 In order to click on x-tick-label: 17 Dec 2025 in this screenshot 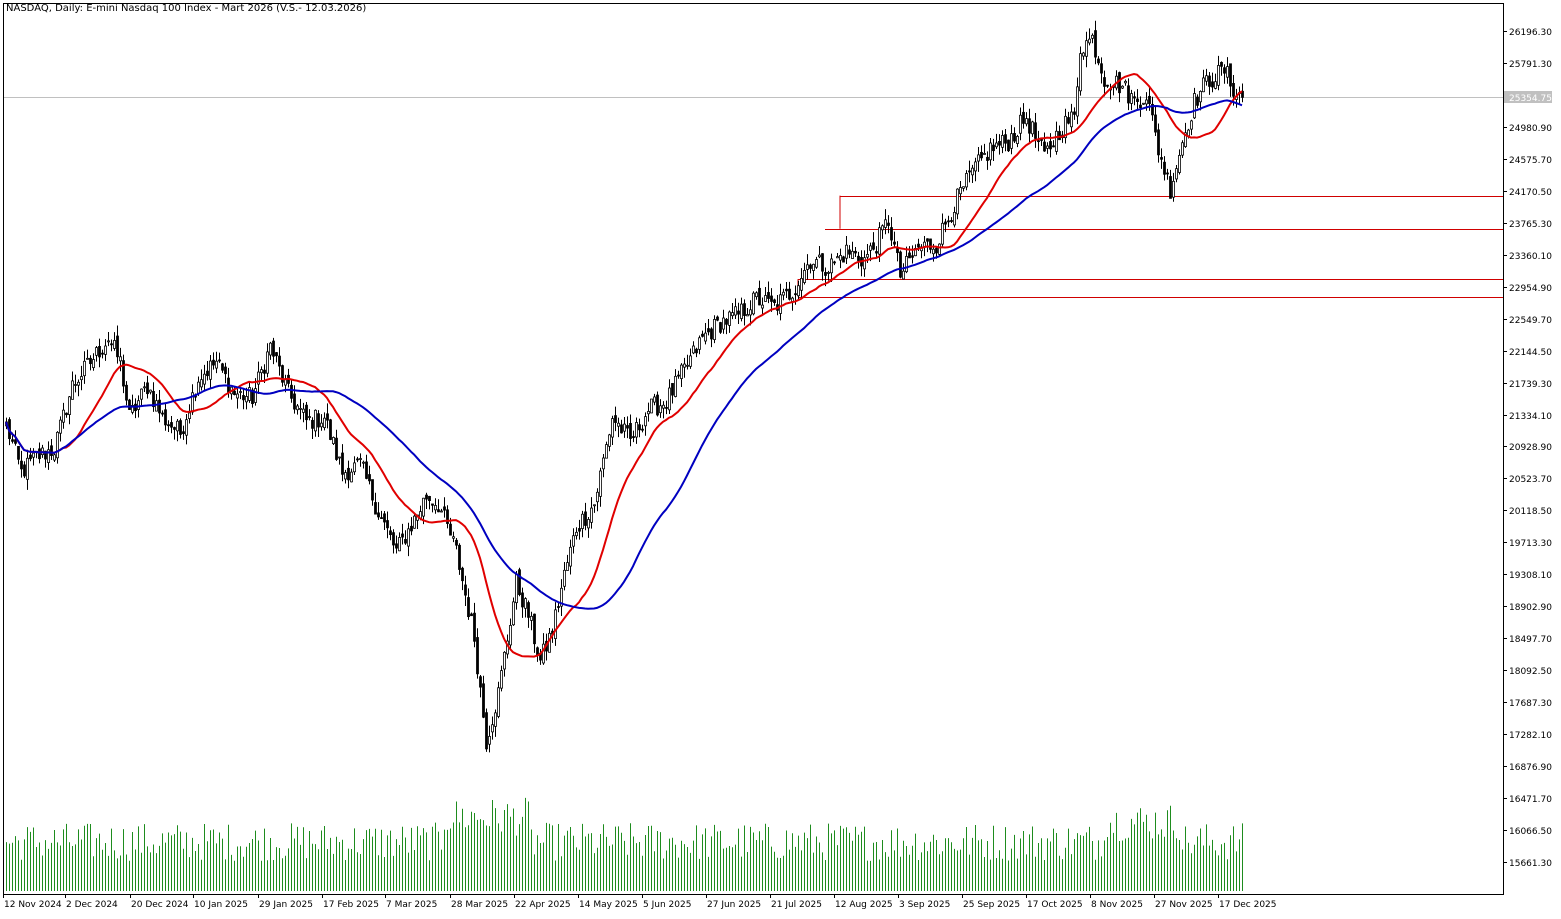, I will do `click(1248, 905)`.